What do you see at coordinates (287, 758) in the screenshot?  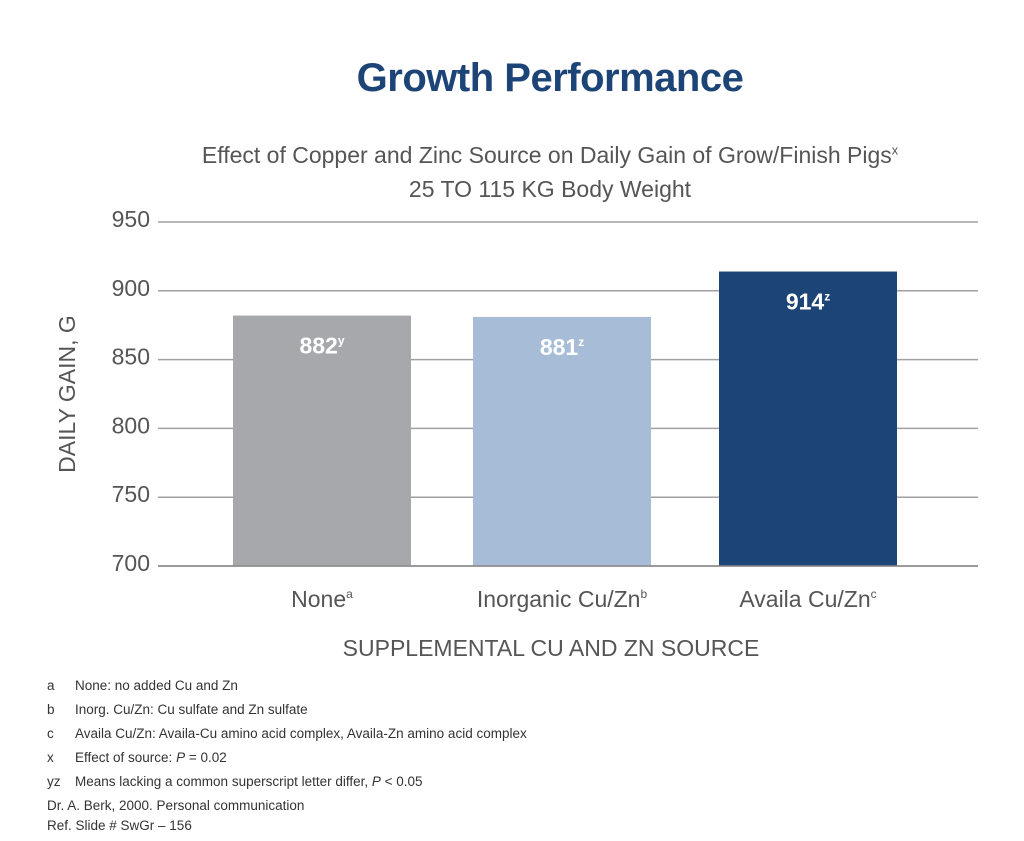 I see `footnote-x: x Effect of source: P = 0.02` at bounding box center [287, 758].